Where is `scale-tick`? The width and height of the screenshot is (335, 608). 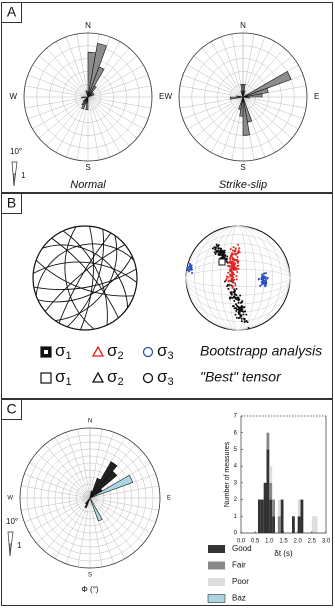 scale-tick is located at coordinates (10, 549).